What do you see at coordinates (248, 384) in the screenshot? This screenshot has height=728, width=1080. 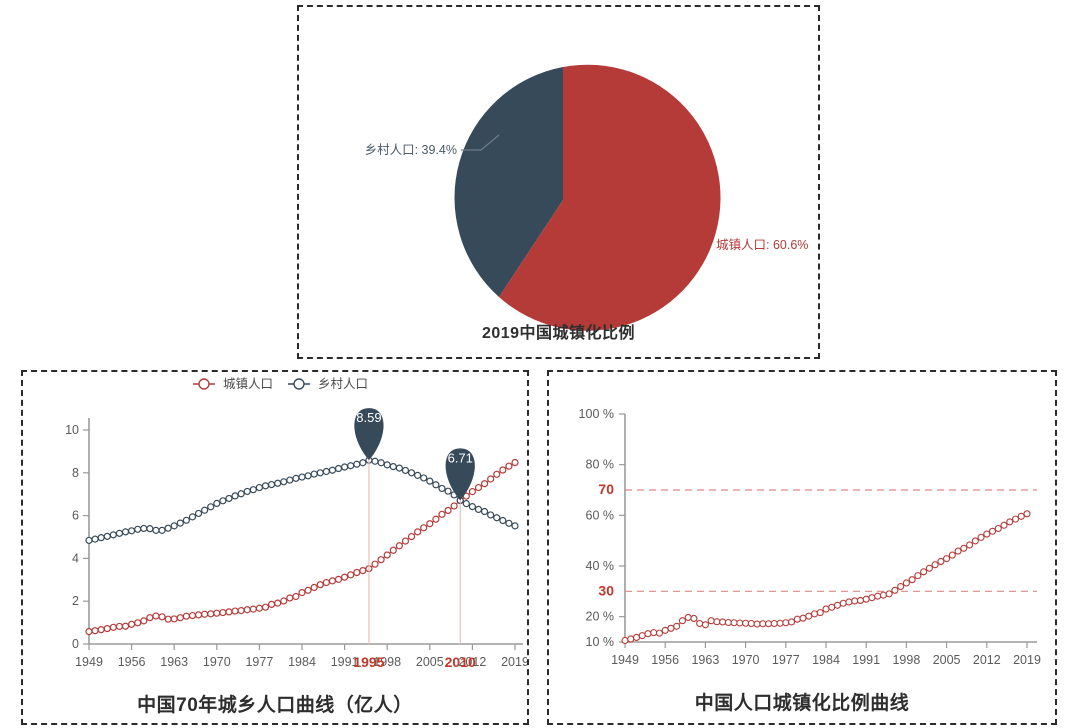 I see `legend-label: 城镇人口` at bounding box center [248, 384].